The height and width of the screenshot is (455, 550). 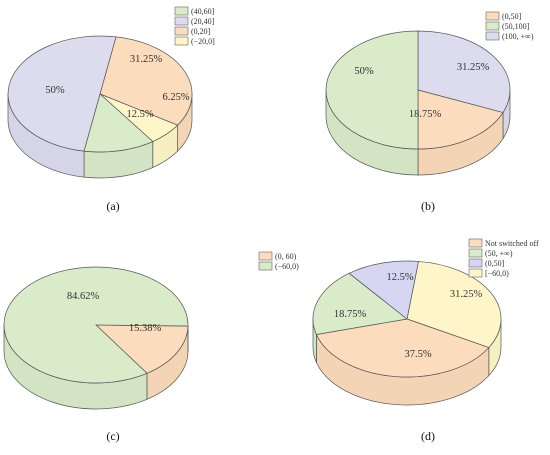 I want to click on slice-label-b-0: 31.25%, so click(x=473, y=67).